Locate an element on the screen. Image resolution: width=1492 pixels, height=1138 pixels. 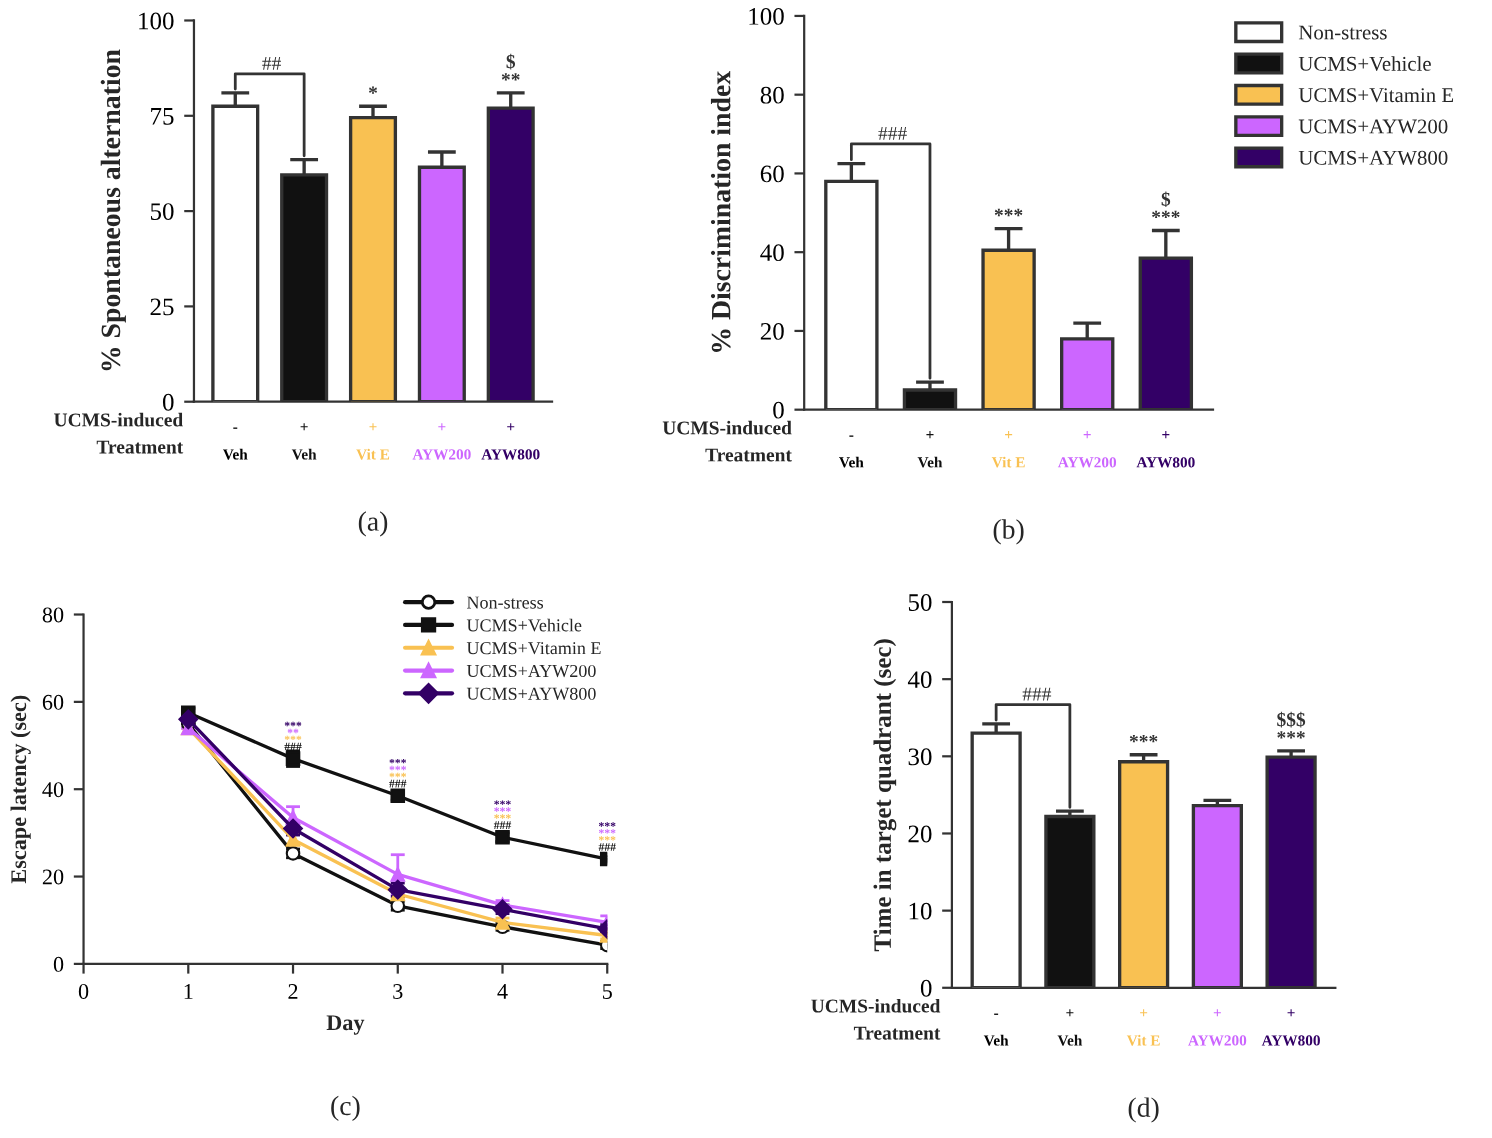
annotation: * is located at coordinates (373, 90).